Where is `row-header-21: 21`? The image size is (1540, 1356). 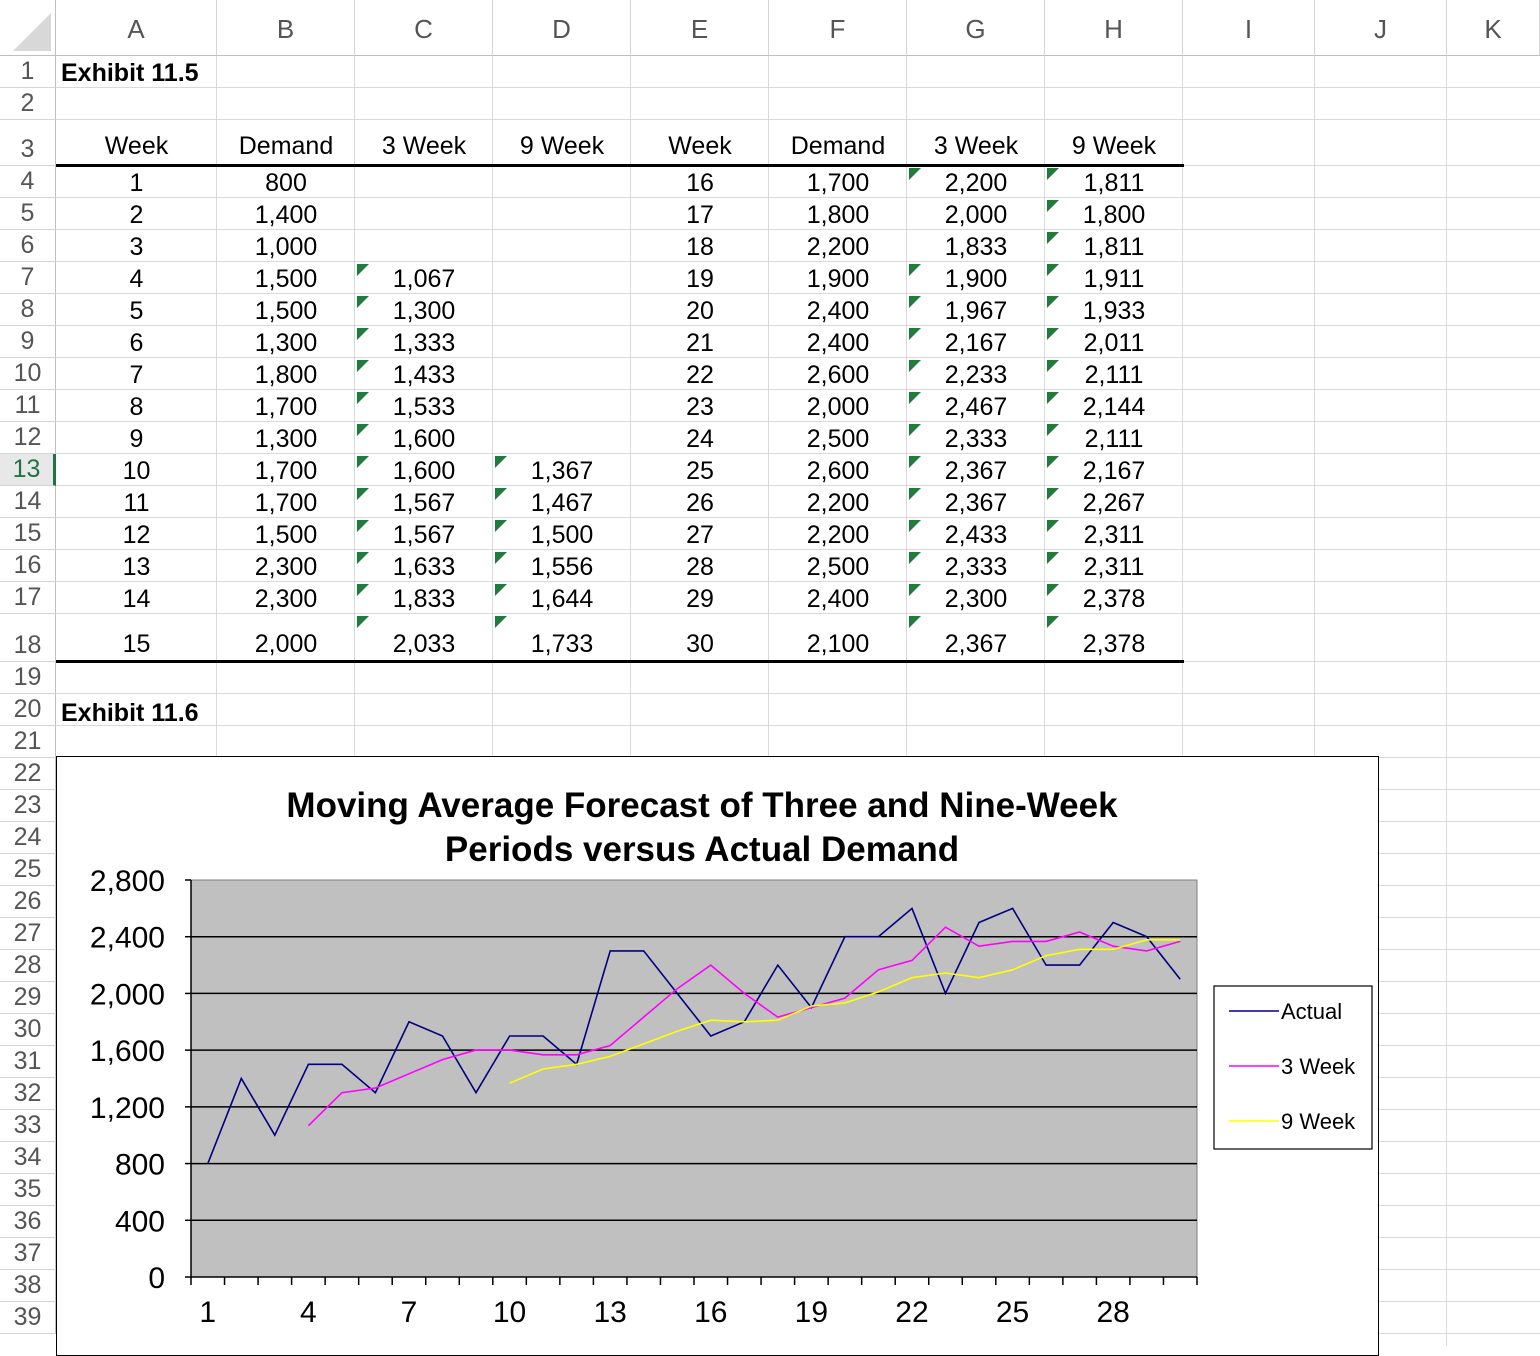 row-header-21: 21 is located at coordinates (28, 742).